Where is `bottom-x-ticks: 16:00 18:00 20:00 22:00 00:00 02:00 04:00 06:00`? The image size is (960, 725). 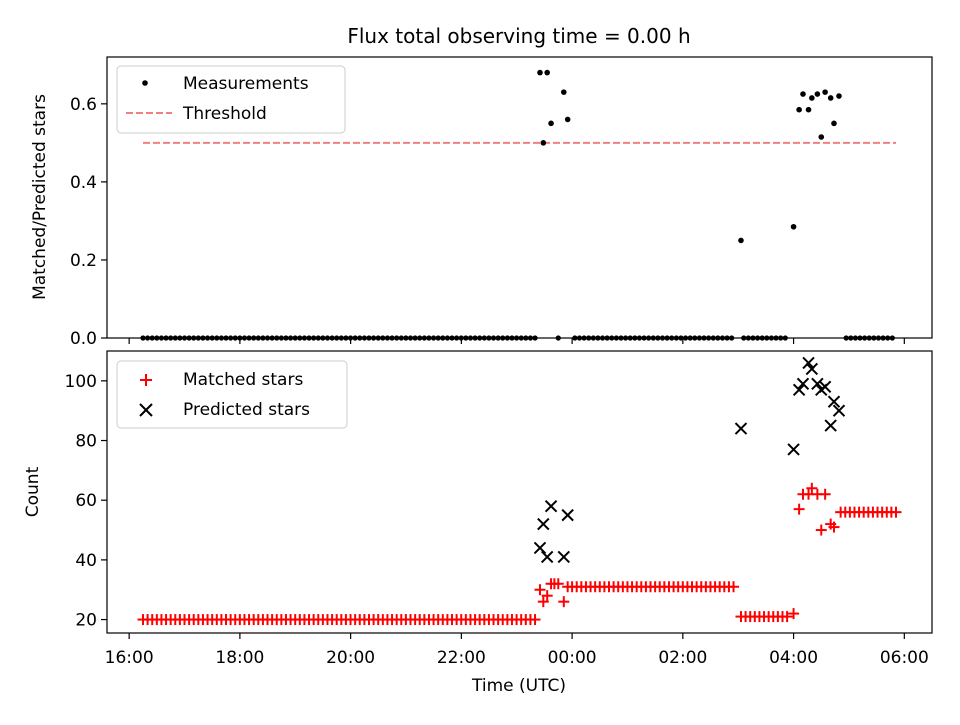
bottom-x-ticks: 16:00 18:00 20:00 22:00 00:00 02:00 04:00 06:00 is located at coordinates (517, 650).